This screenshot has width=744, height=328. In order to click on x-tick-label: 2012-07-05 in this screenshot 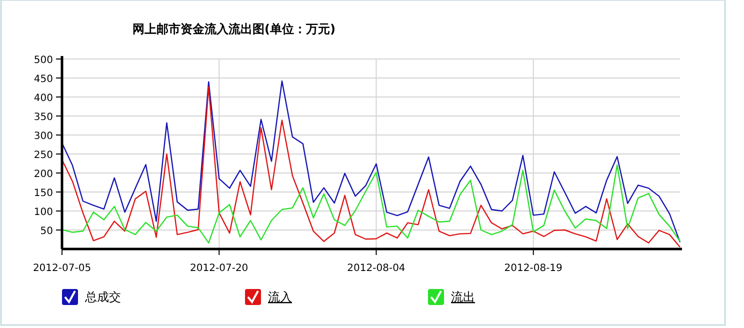, I will do `click(62, 268)`.